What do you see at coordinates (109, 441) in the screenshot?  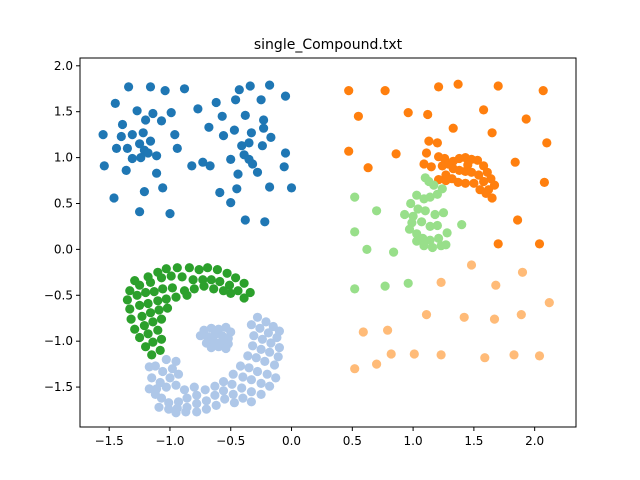 I see `x-tick-label: −1.5` at bounding box center [109, 441].